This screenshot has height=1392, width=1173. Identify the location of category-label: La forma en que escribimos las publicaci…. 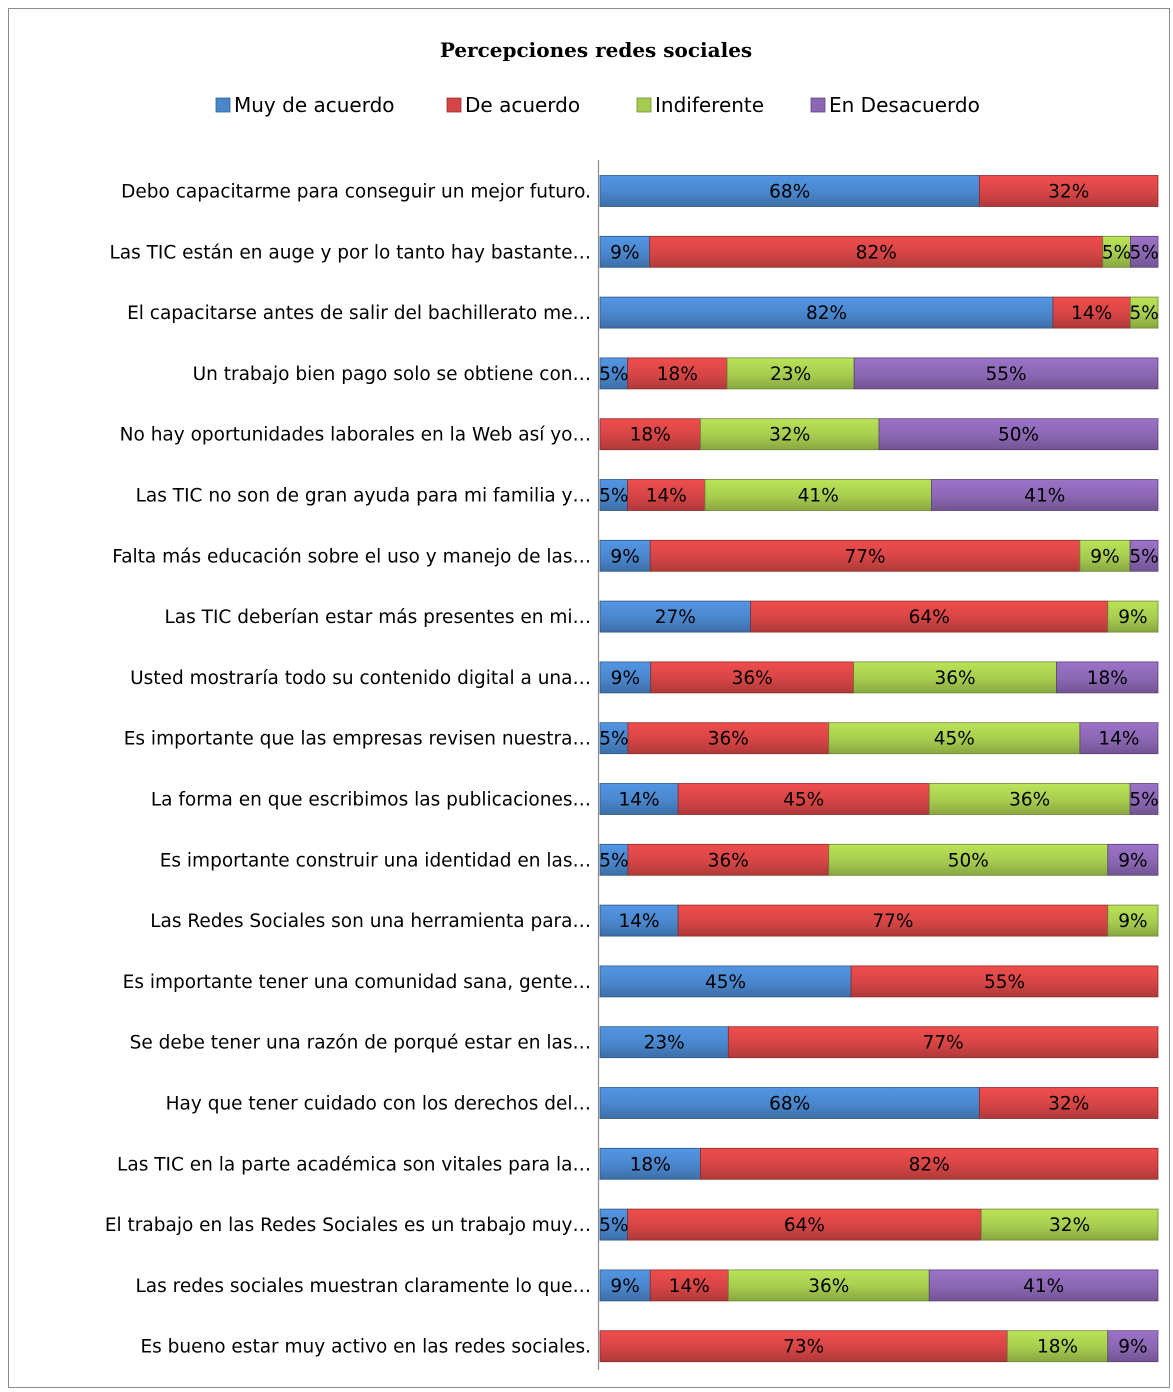
(371, 800).